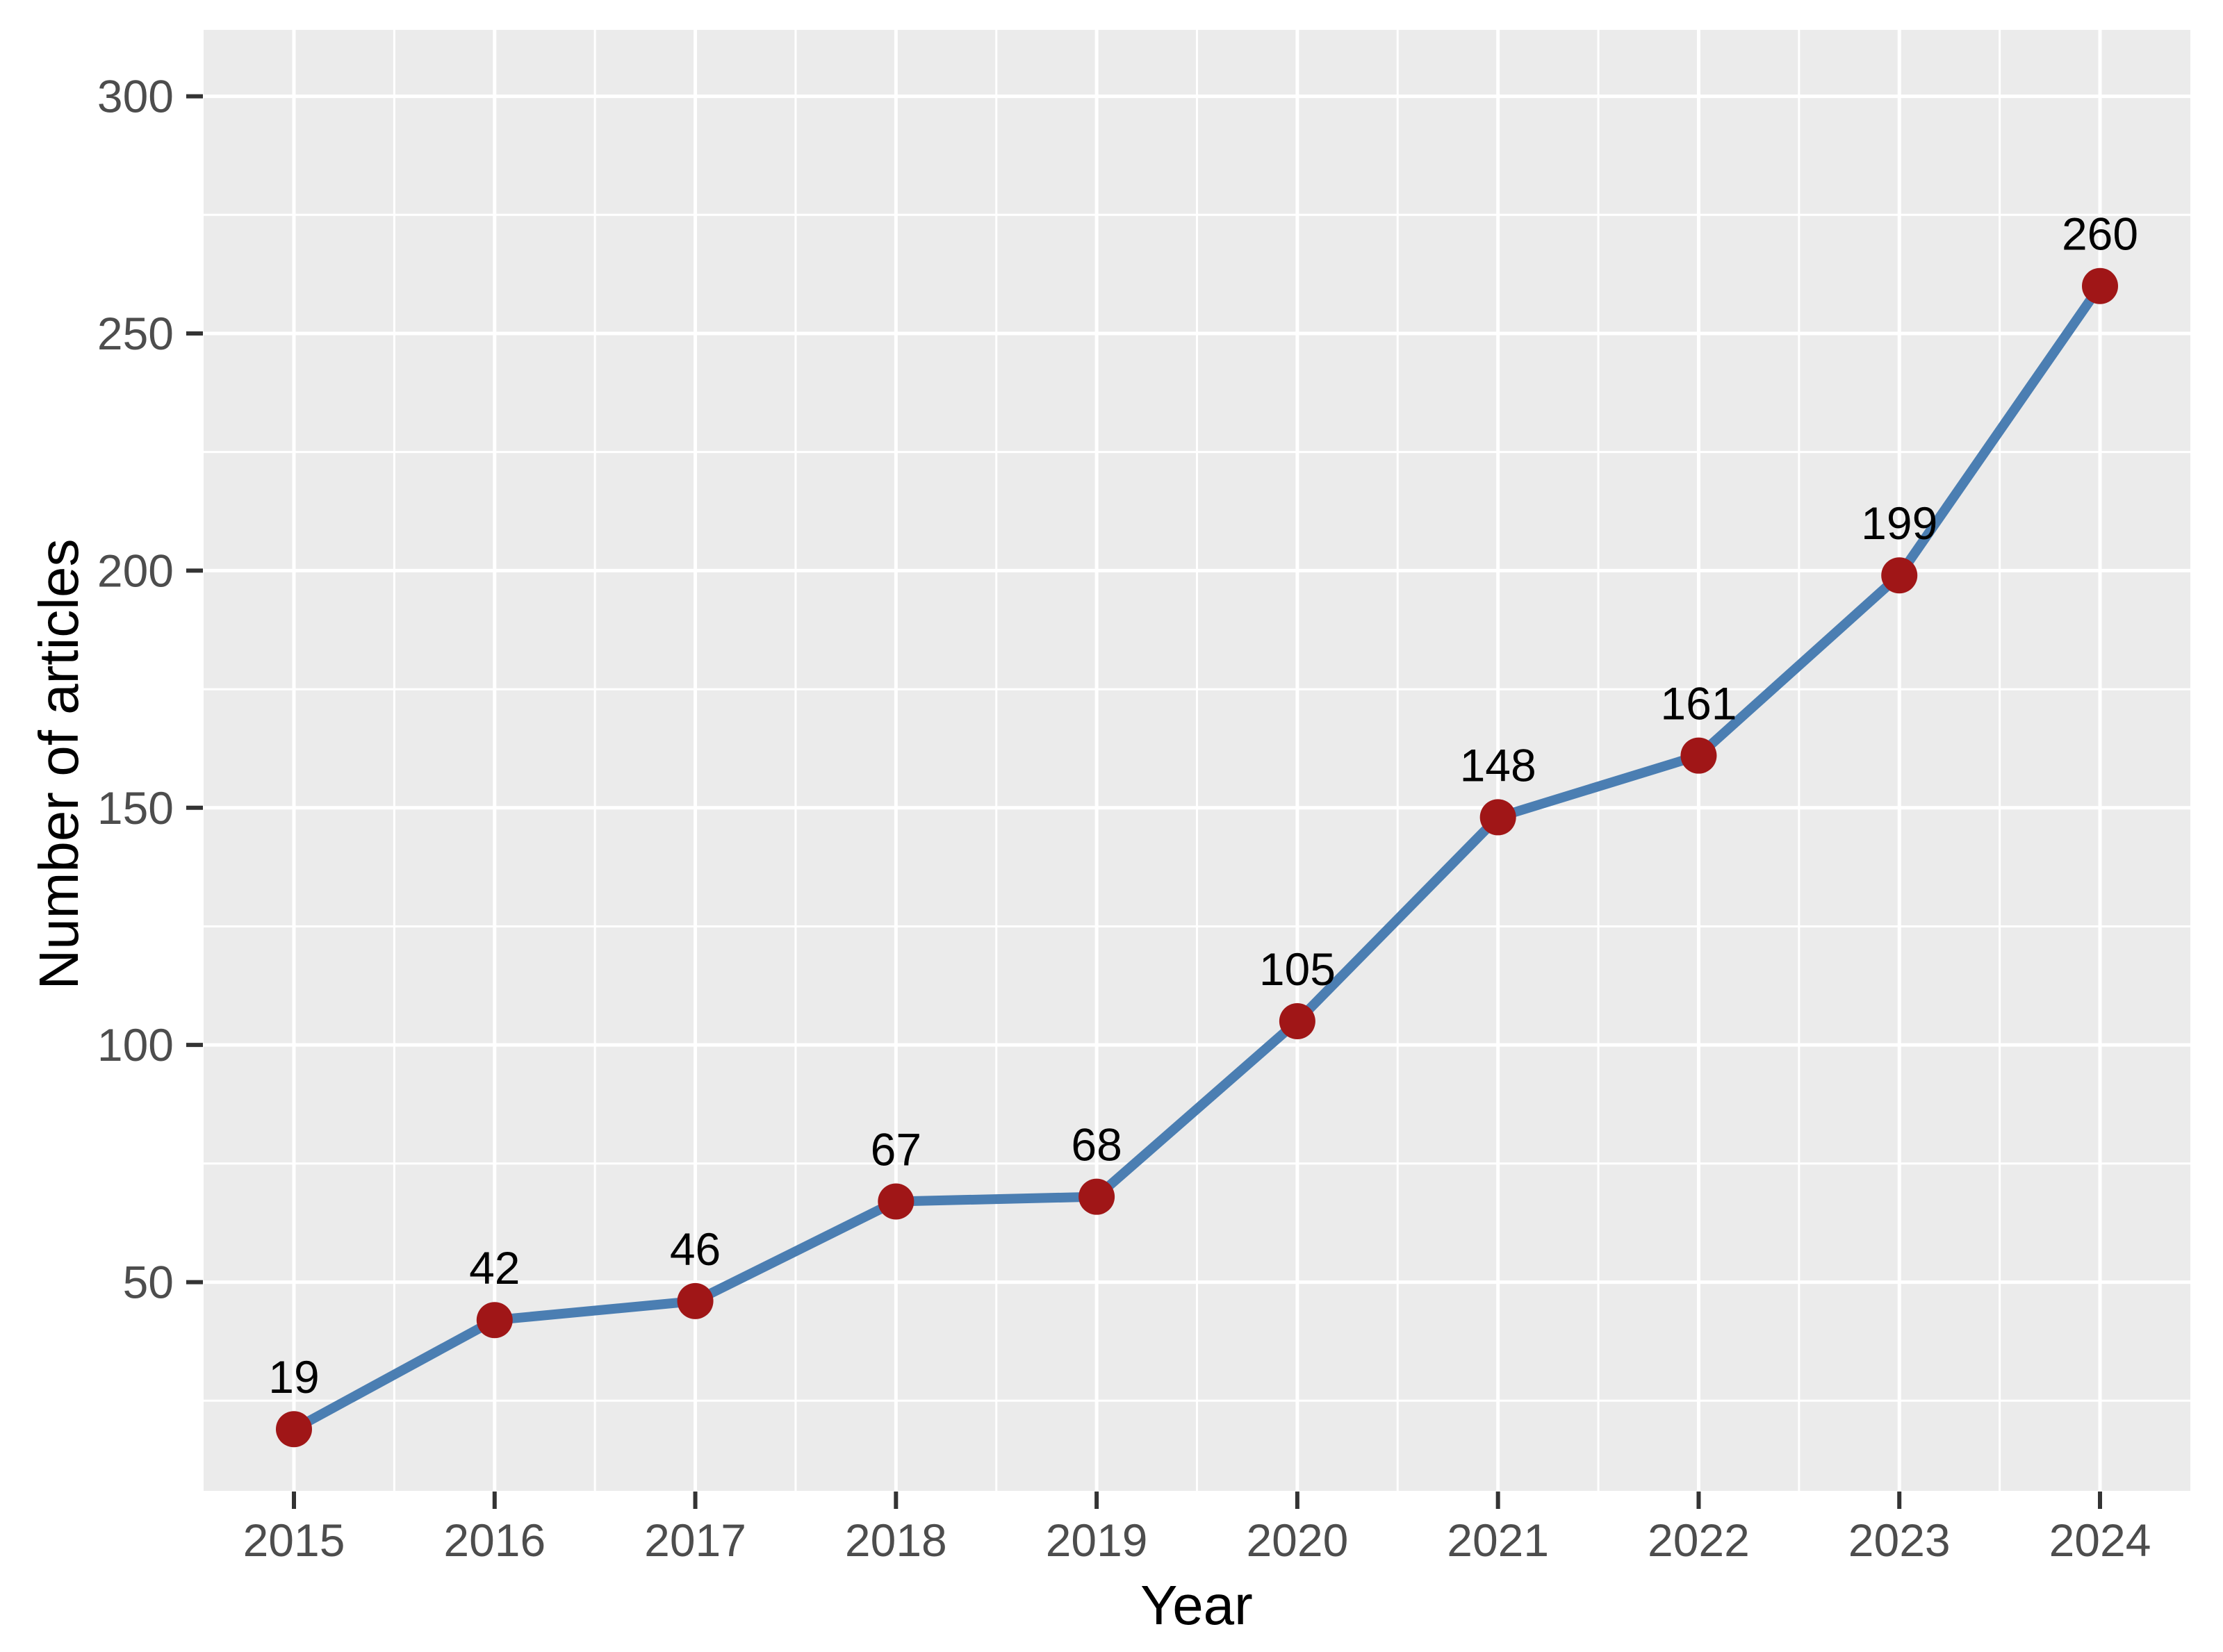 This screenshot has height=1652, width=2223. What do you see at coordinates (1097, 1540) in the screenshot?
I see `x-tick-label: 2019` at bounding box center [1097, 1540].